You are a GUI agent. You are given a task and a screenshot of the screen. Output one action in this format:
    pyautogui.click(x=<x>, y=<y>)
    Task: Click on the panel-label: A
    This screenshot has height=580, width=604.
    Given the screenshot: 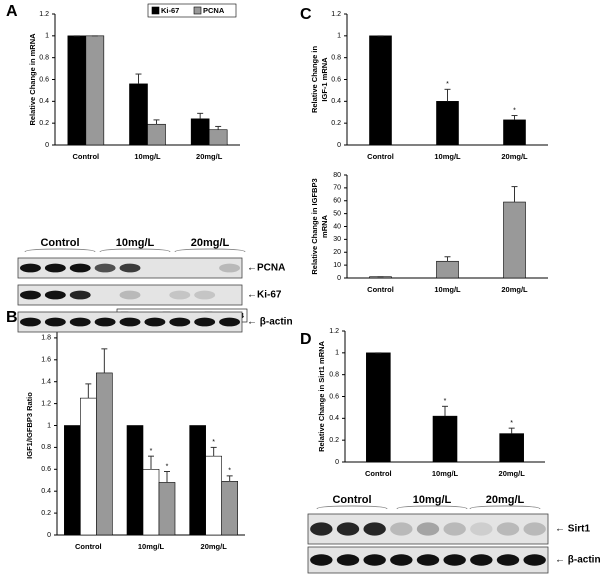 What is the action you would take?
    pyautogui.click(x=12, y=11)
    